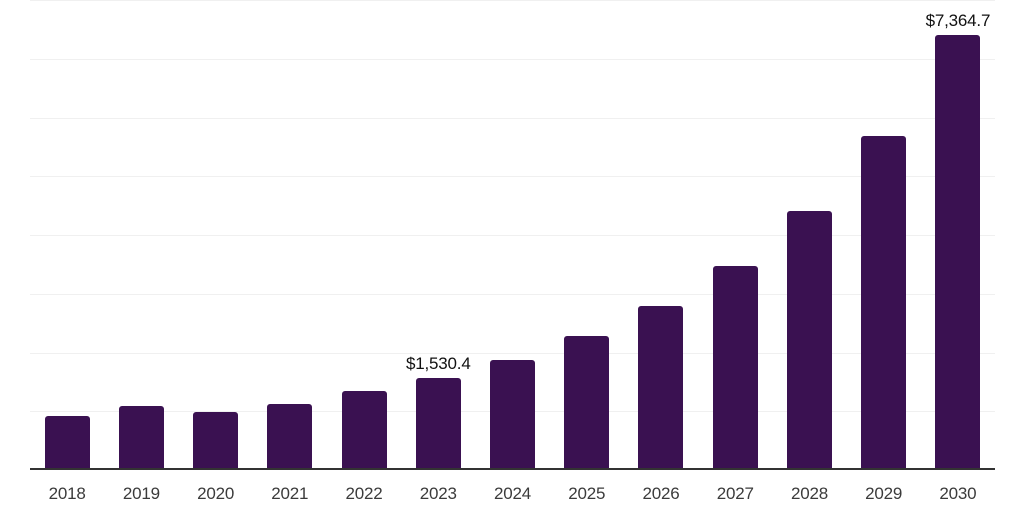 The width and height of the screenshot is (1024, 512). What do you see at coordinates (438, 493) in the screenshot?
I see `x-tick-2023: 2023` at bounding box center [438, 493].